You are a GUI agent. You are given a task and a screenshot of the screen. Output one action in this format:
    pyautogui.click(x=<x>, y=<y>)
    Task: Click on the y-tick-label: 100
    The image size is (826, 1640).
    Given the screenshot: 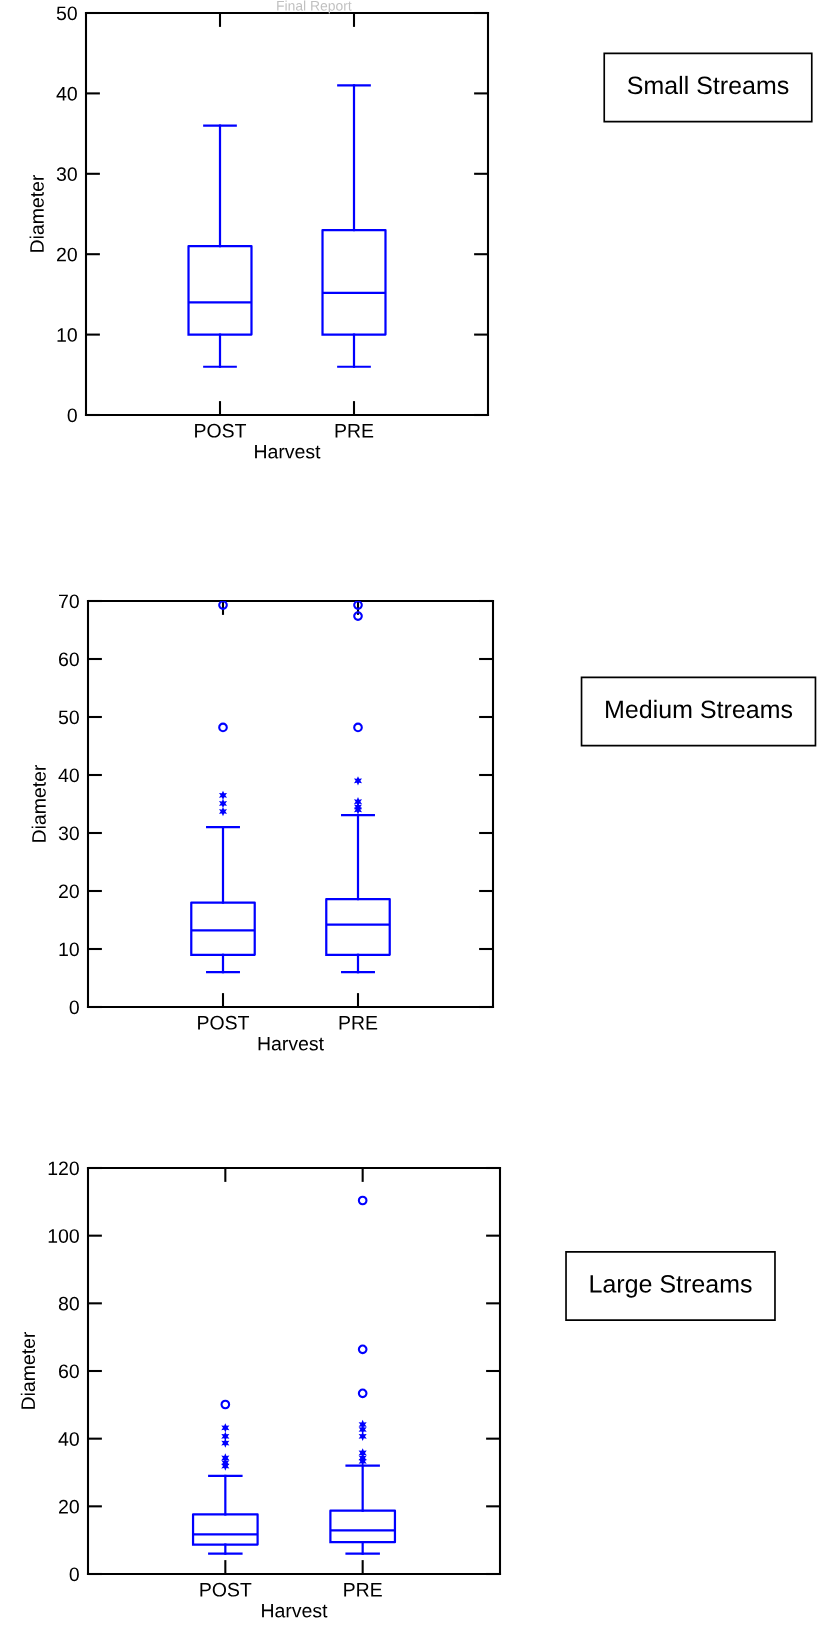 What is the action you would take?
    pyautogui.click(x=63, y=1236)
    